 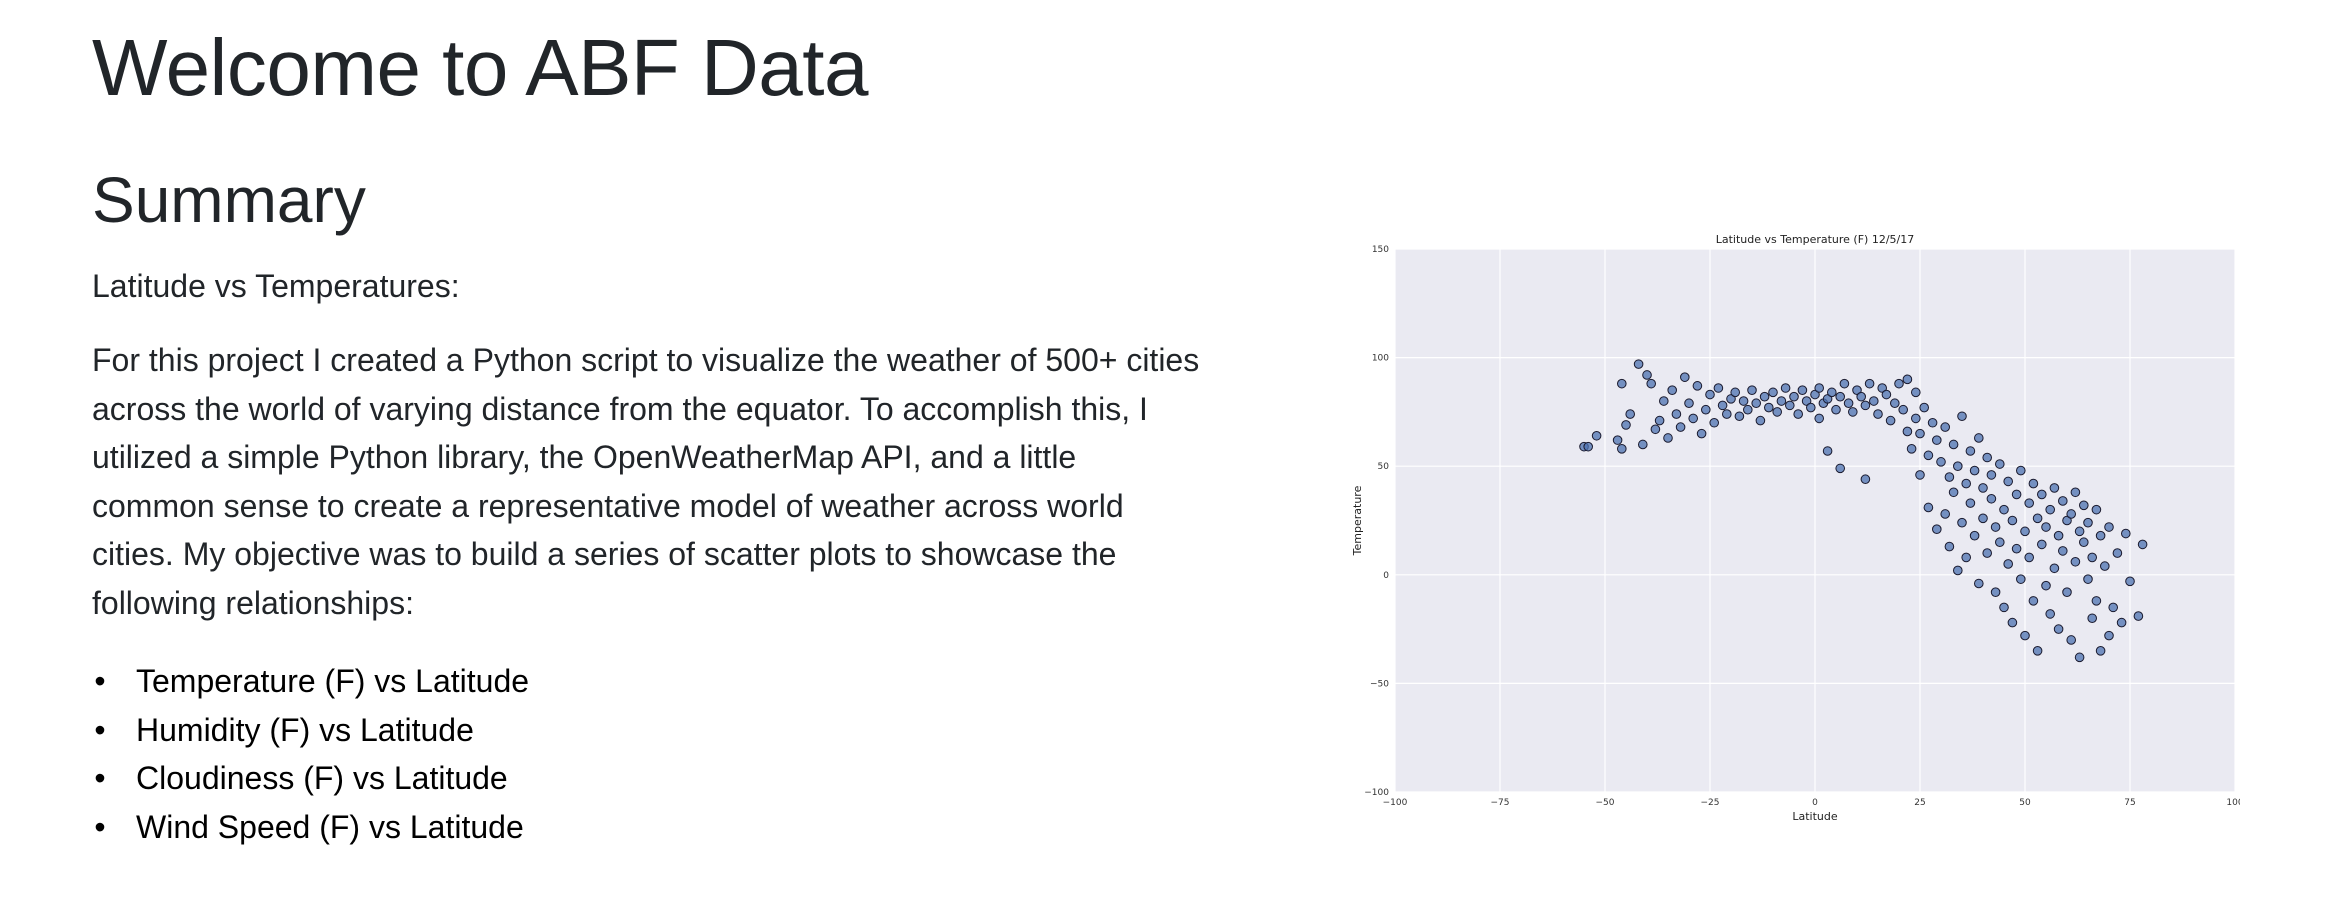 I want to click on y-tick-label: 150, so click(x=1380, y=250).